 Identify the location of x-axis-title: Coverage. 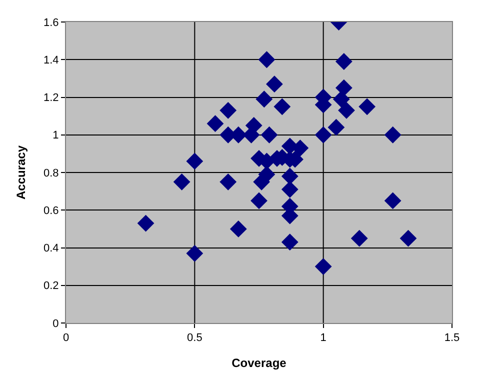
(259, 363).